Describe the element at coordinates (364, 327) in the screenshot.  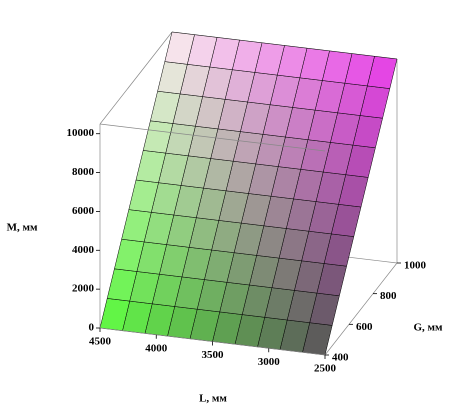
I see `y-tick-label: 600` at that location.